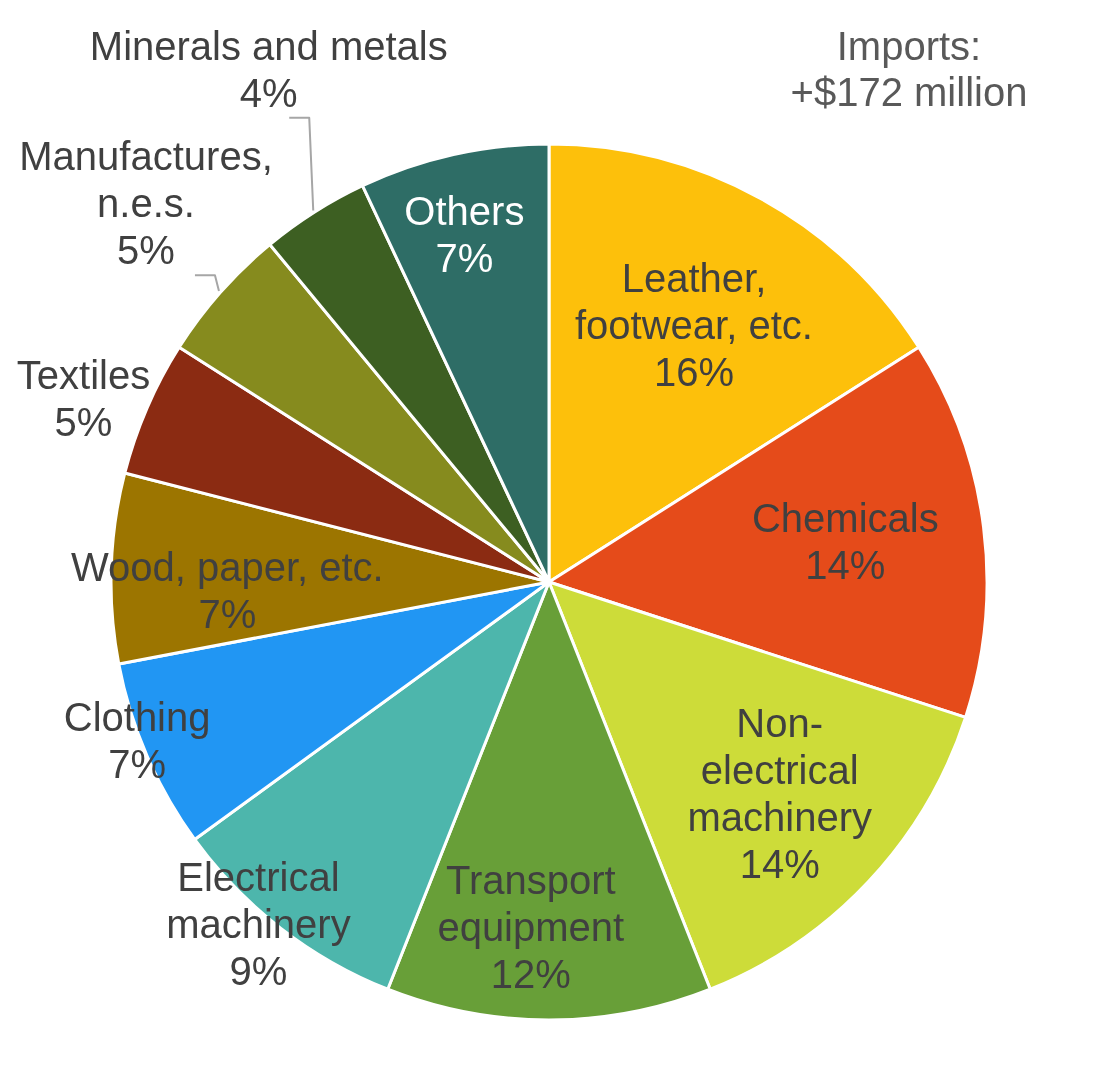  I want to click on slice-label: Leather, footwear, etc., so click(694, 301).